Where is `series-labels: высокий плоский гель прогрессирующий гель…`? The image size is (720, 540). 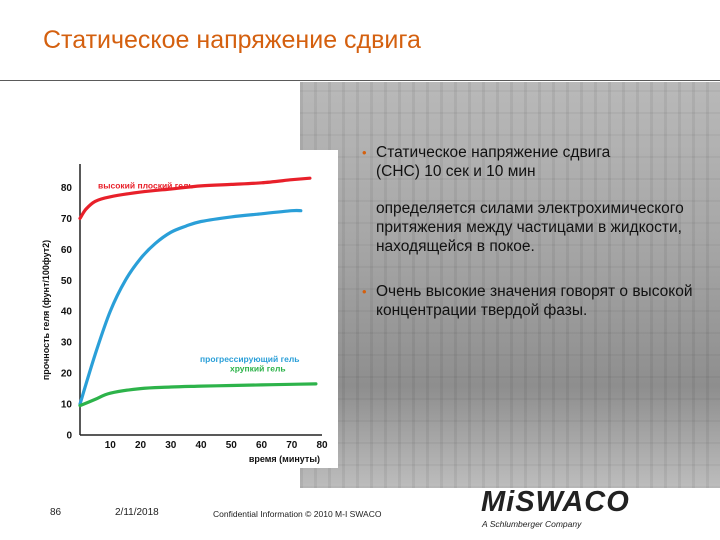 series-labels: высокий плоский гель прогрессирующий гель… is located at coordinates (199, 276).